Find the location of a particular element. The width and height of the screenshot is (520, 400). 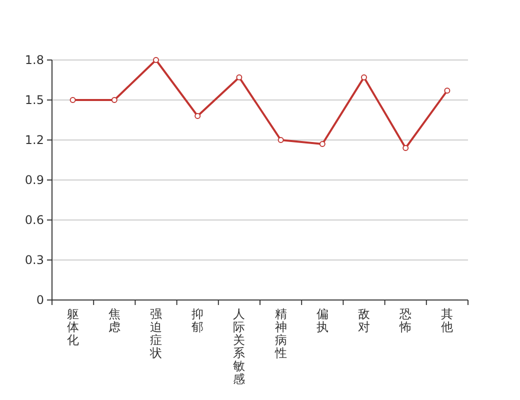

y-tick-label: 0.3 is located at coordinates (34, 260).